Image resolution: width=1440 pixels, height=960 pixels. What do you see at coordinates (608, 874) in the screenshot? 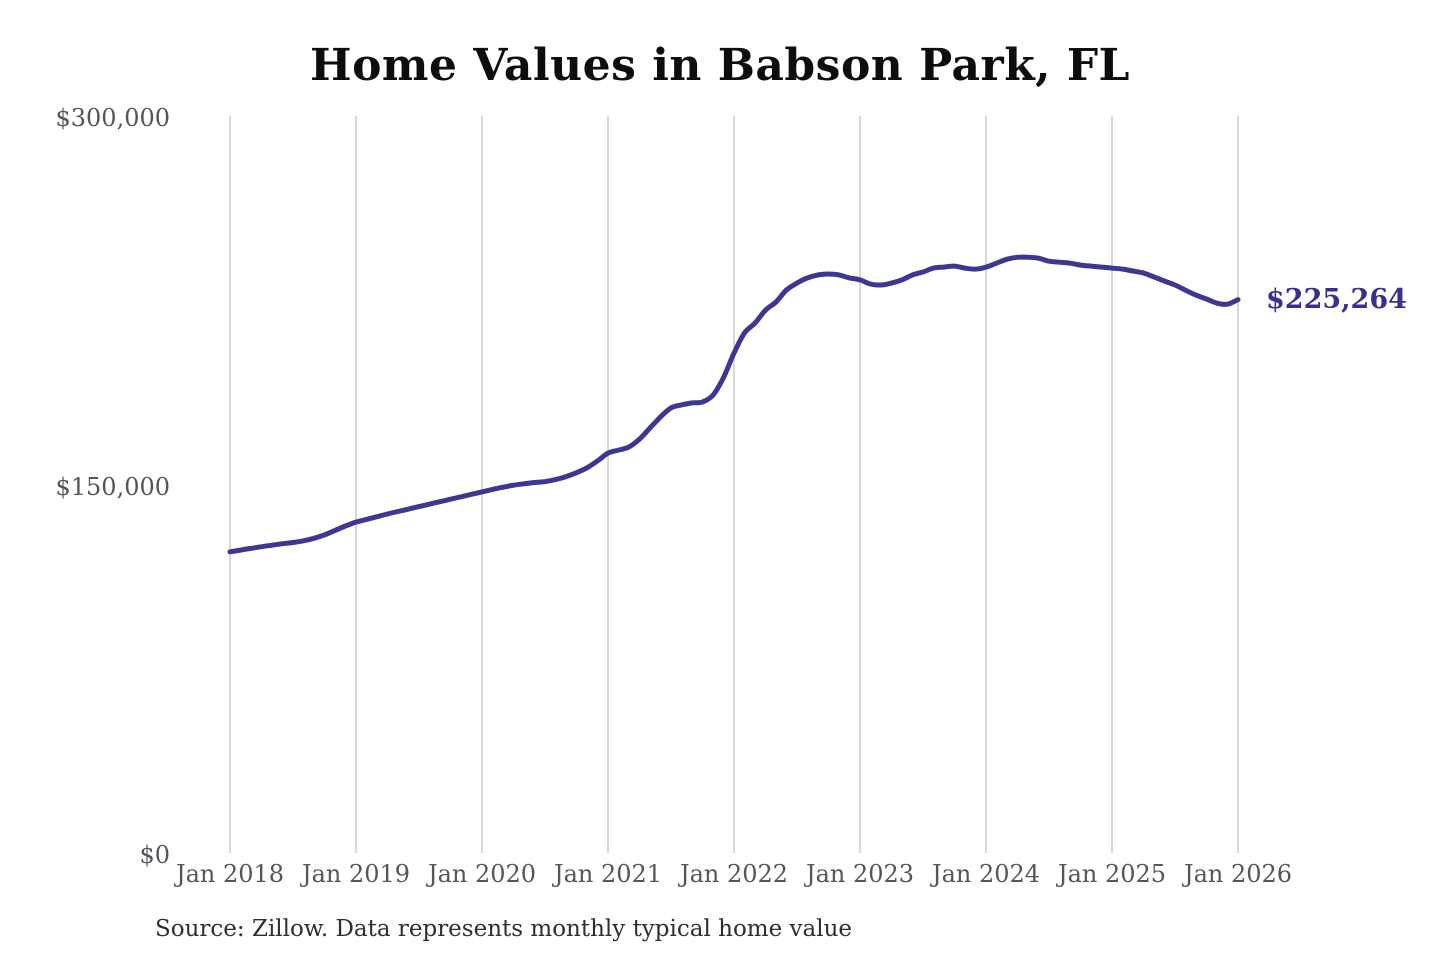
I see `x-tick-label: Jan 2021` at bounding box center [608, 874].